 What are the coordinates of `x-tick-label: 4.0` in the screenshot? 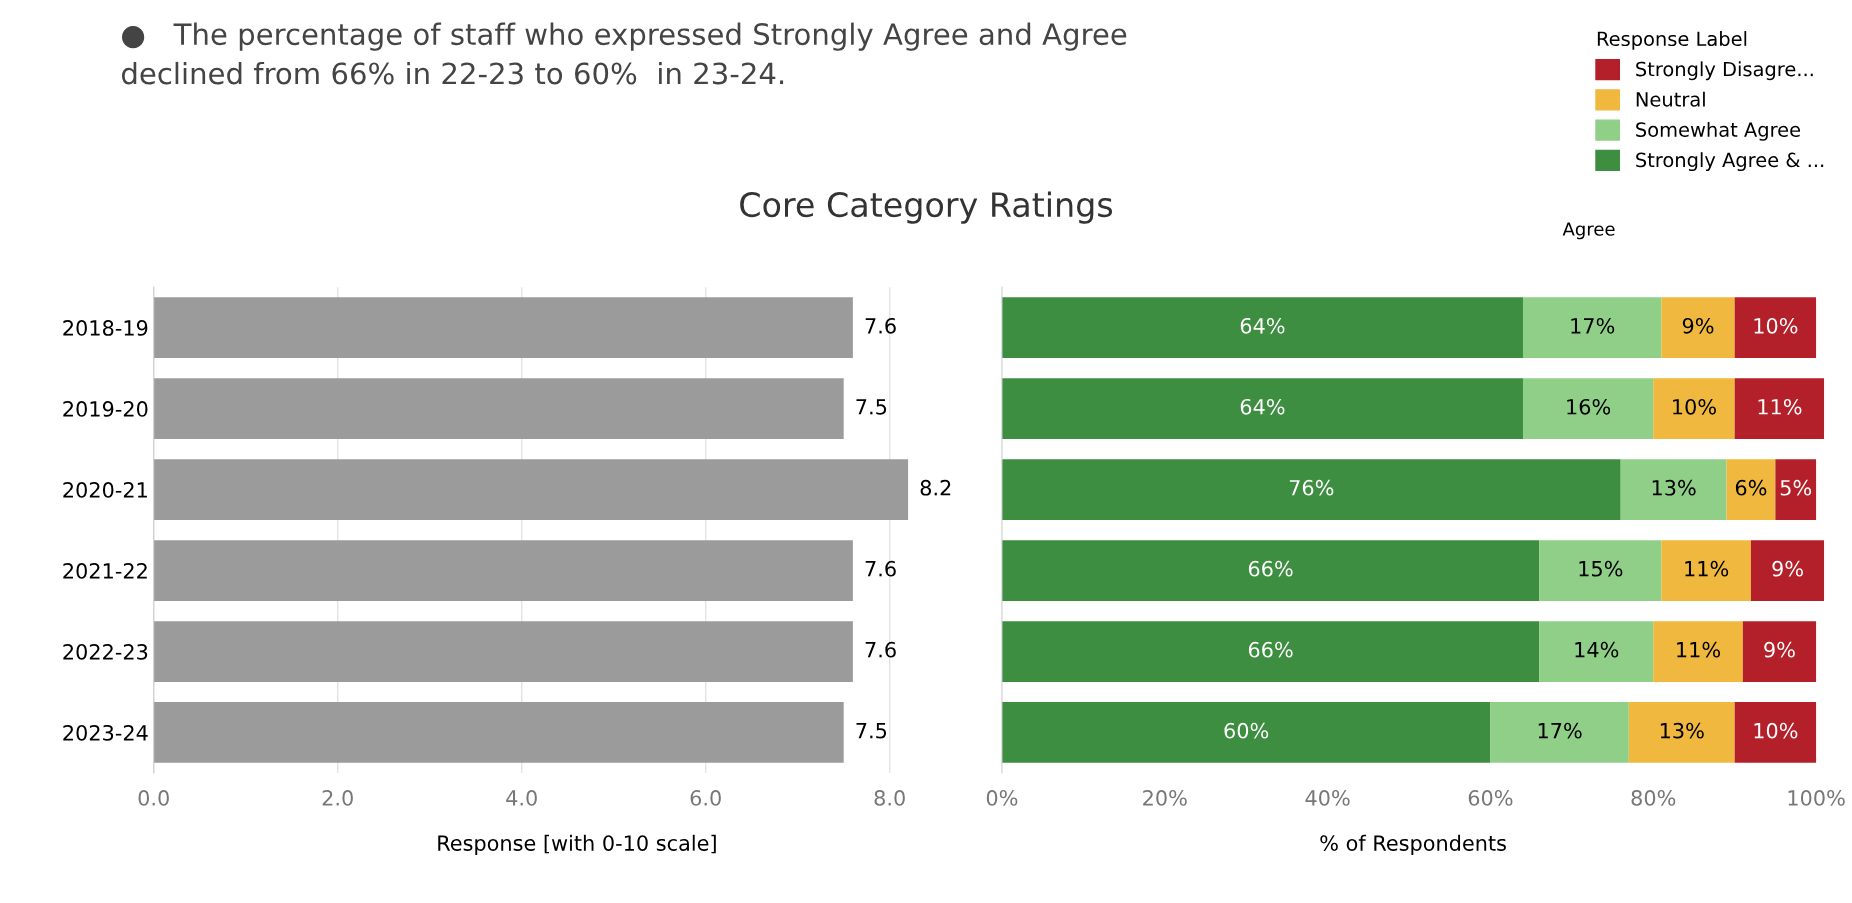 It's located at (521, 798).